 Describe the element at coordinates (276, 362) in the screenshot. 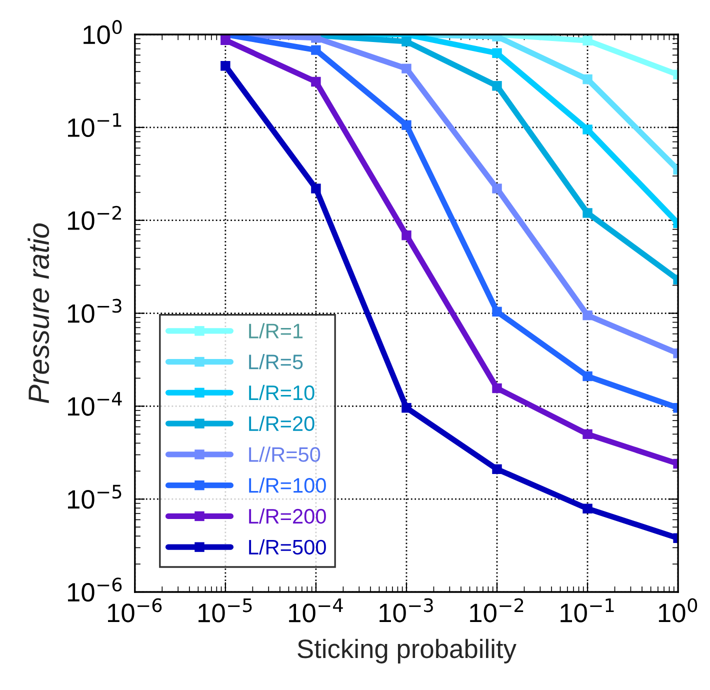

I see `legend-label: L/R=5` at that location.